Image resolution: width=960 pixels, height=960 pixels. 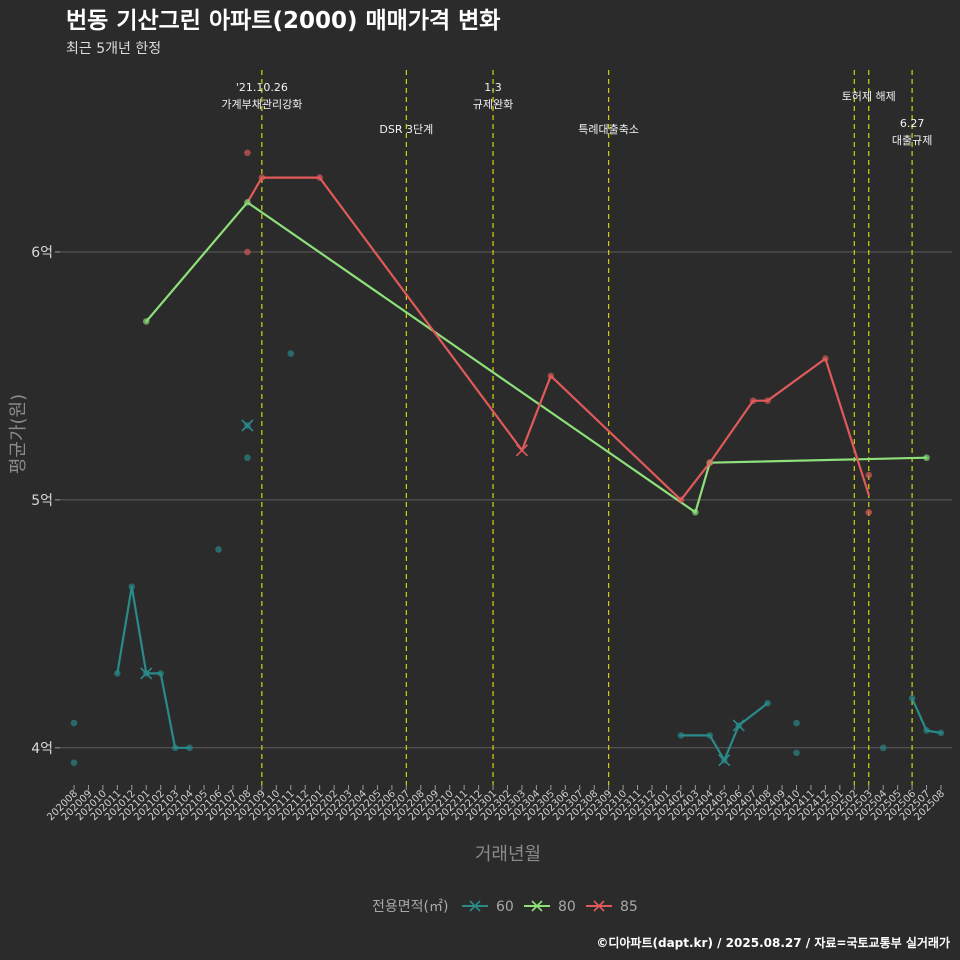 What do you see at coordinates (869, 96) in the screenshot?
I see `event-label: 토허제 해제` at bounding box center [869, 96].